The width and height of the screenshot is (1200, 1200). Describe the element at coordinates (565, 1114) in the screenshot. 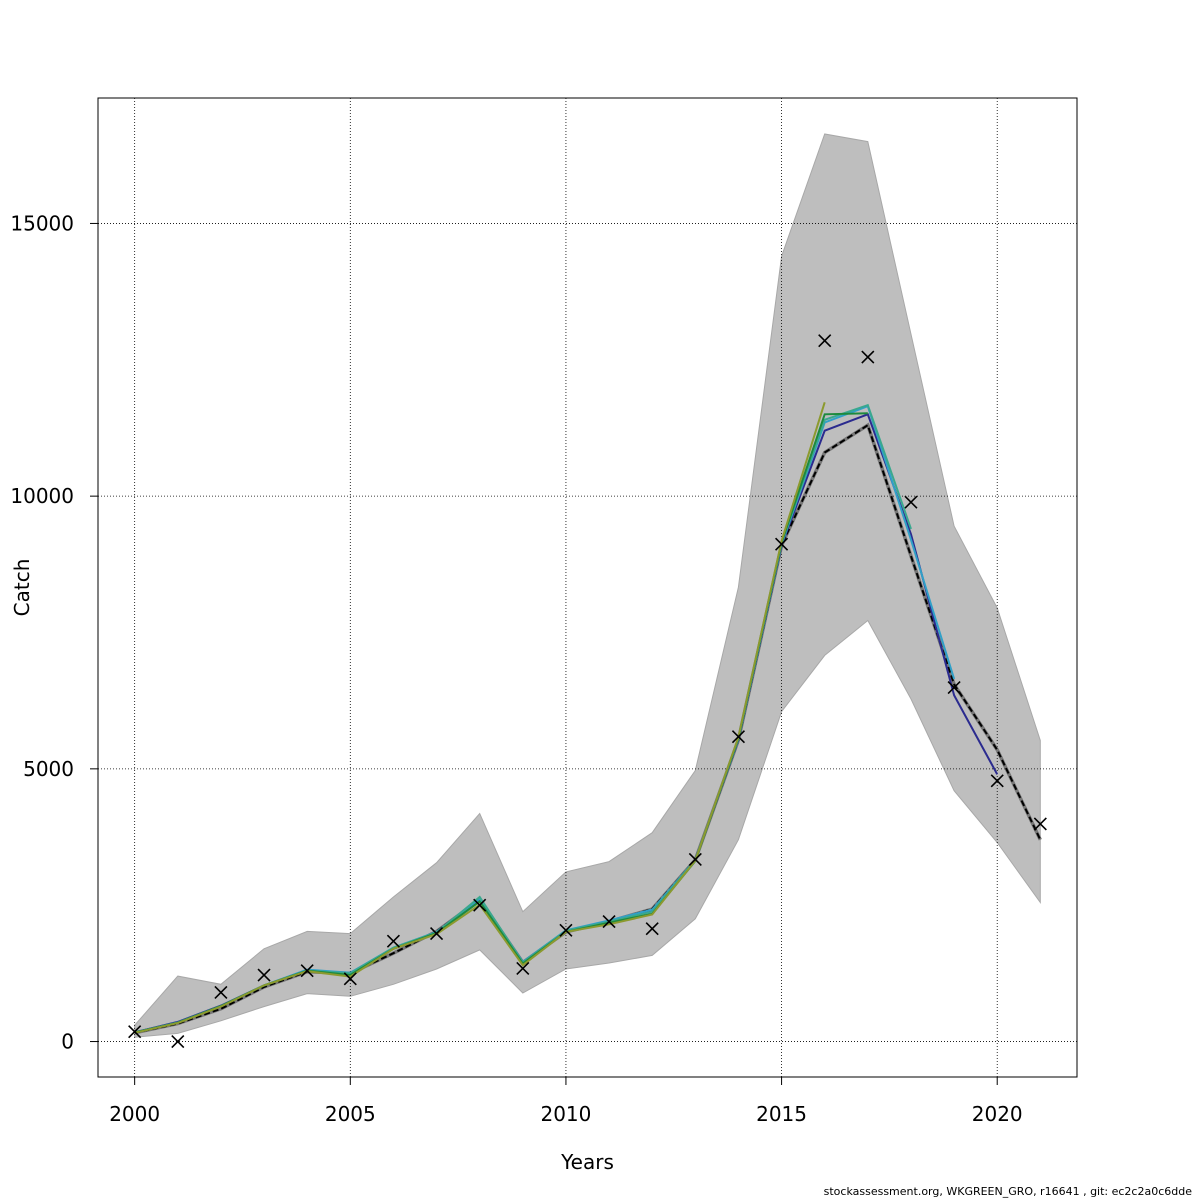

I see `x-tick-label-2010: 2010` at that location.